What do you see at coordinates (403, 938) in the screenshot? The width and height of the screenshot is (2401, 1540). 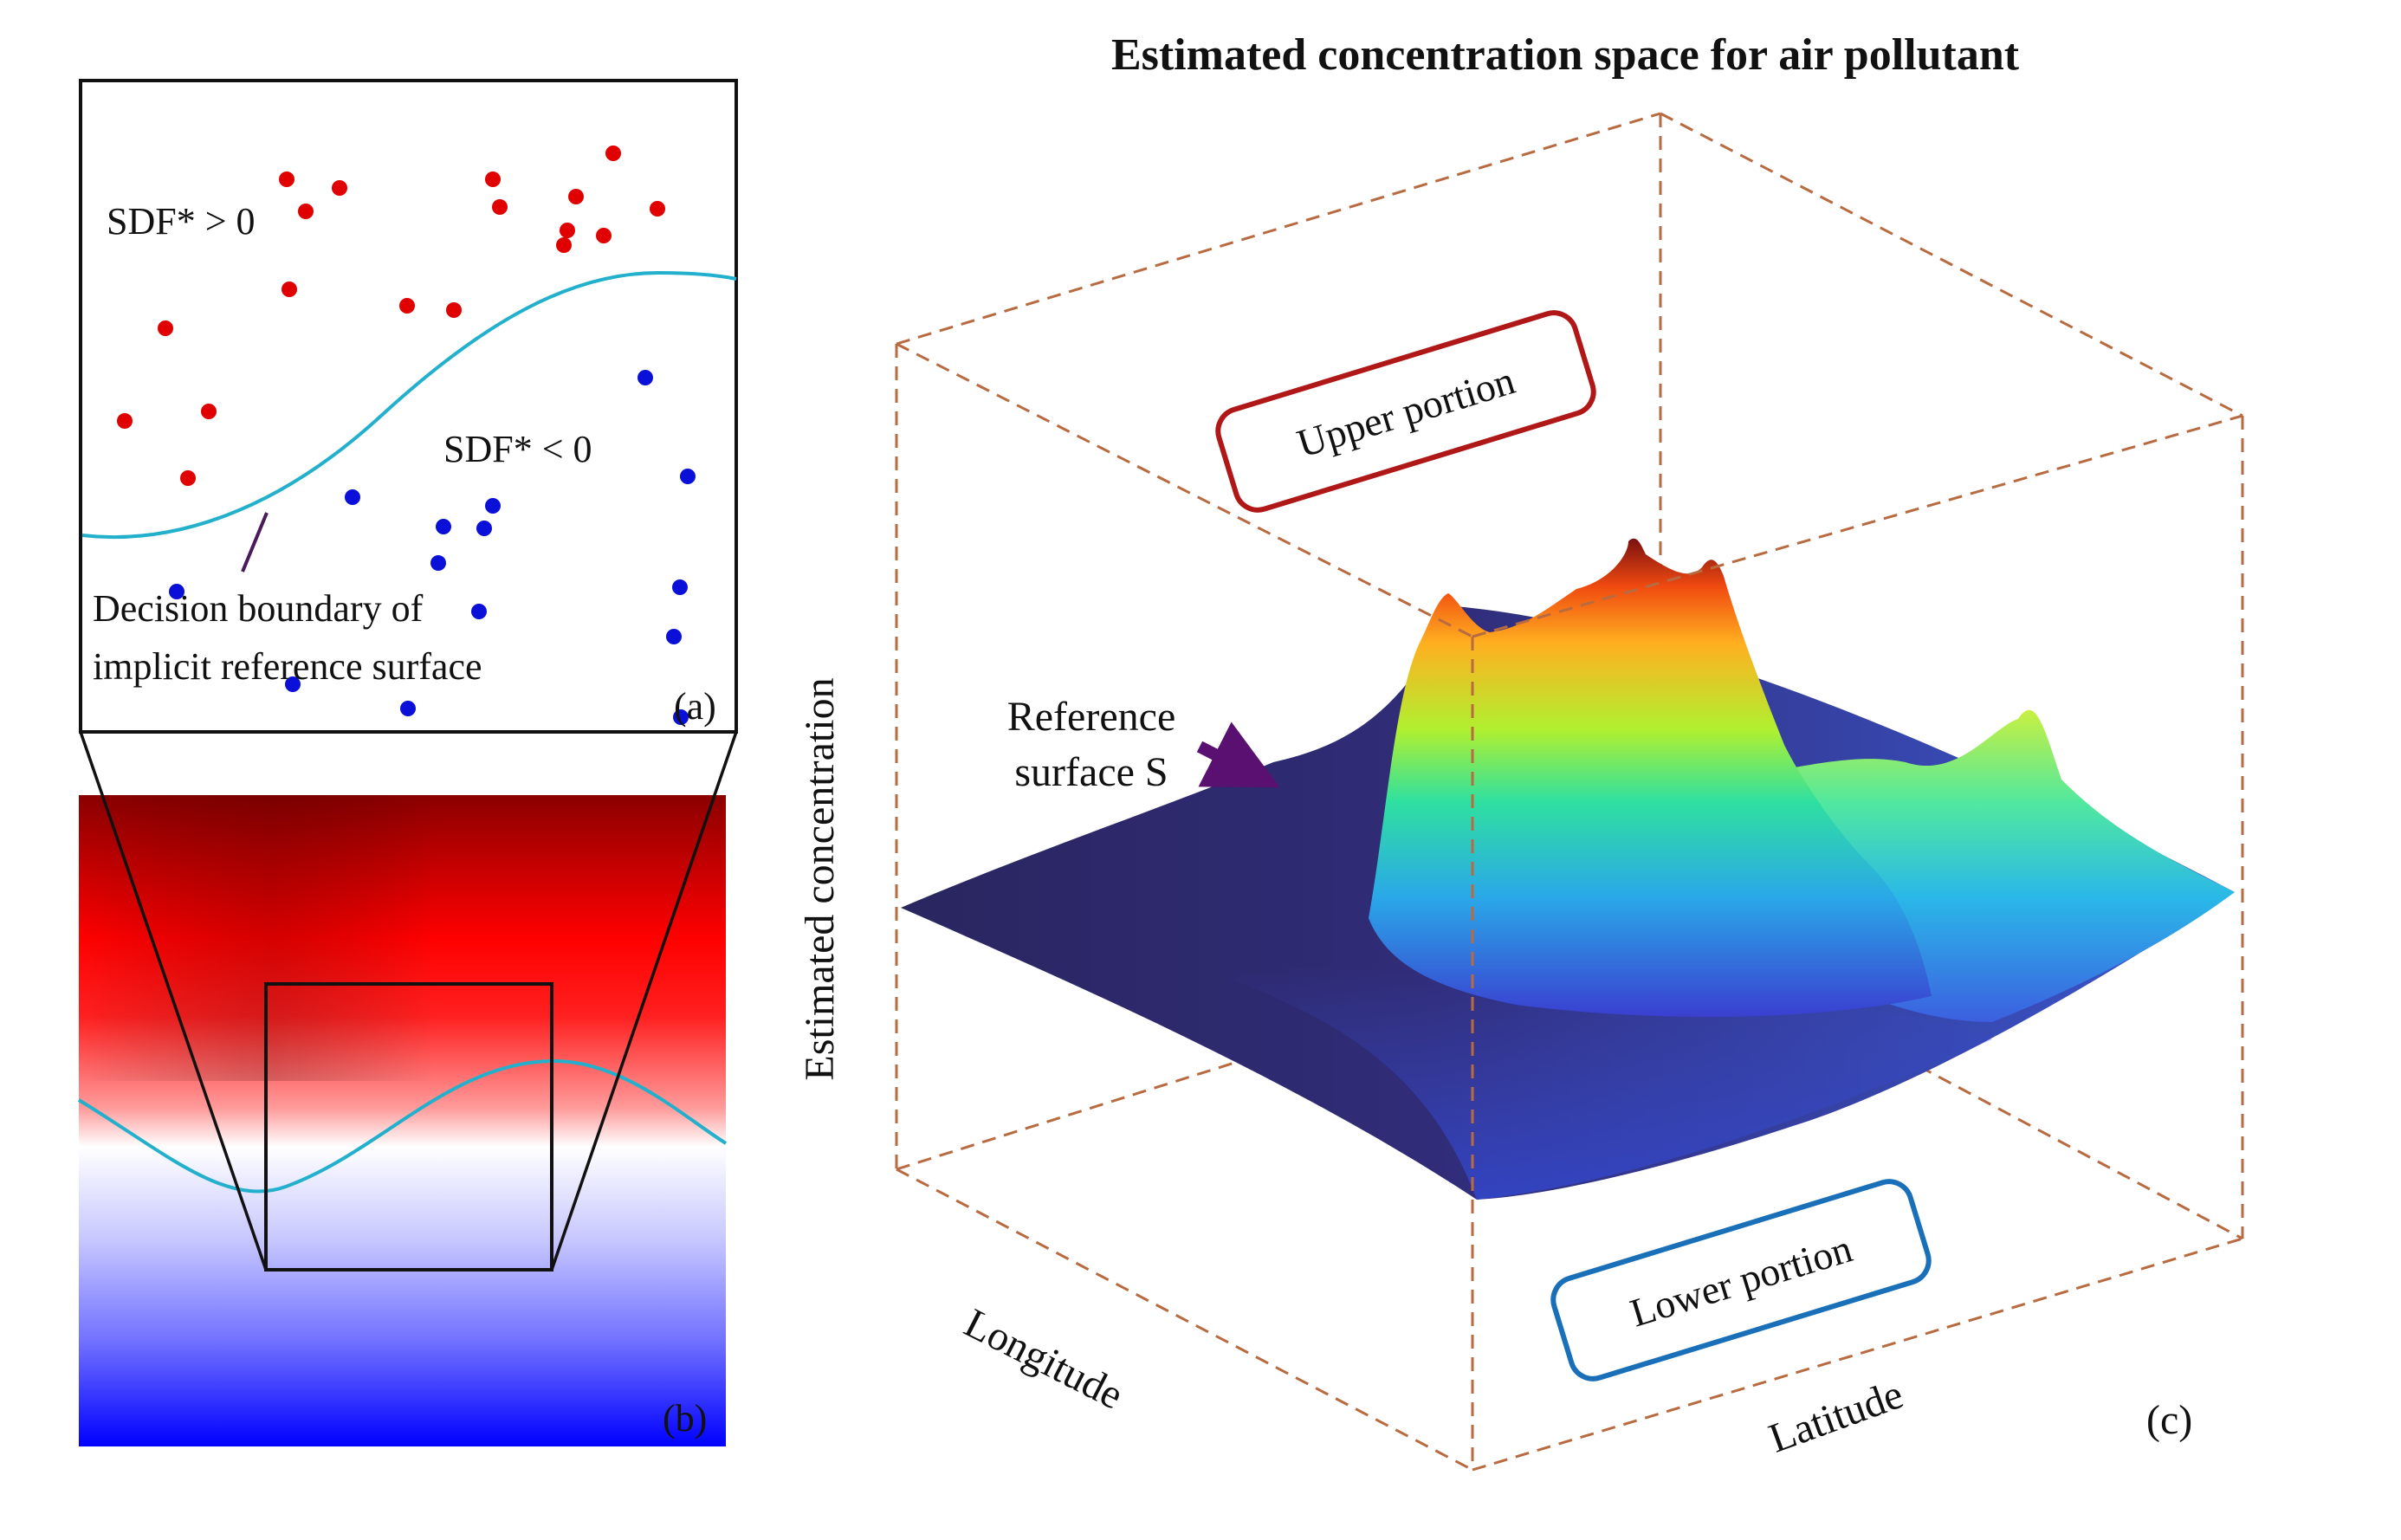 I see `sdf-heatmap-shading` at bounding box center [403, 938].